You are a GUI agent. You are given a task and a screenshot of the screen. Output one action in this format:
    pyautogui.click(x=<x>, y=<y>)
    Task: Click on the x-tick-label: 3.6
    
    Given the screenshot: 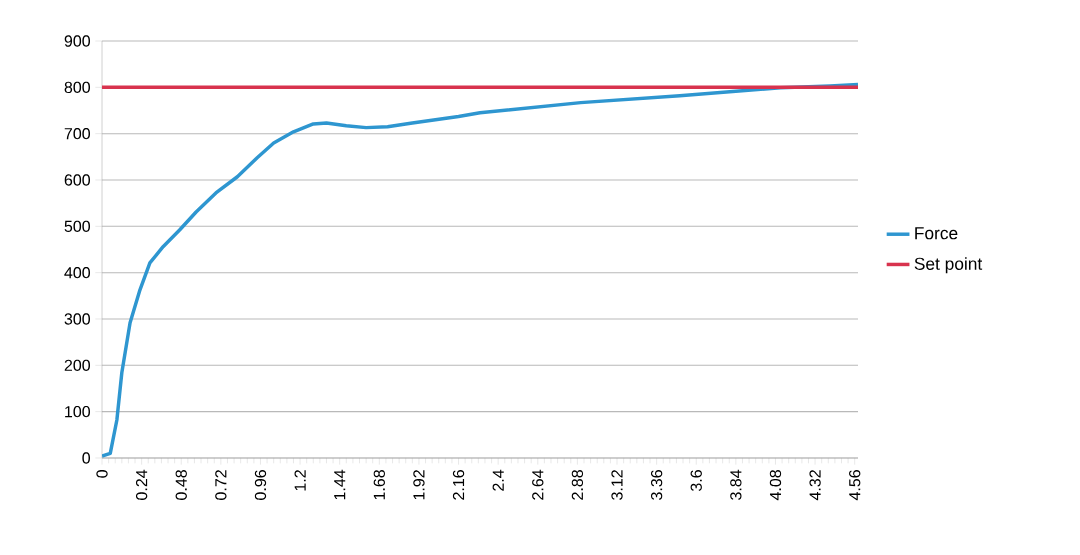 What is the action you would take?
    pyautogui.click(x=696, y=480)
    